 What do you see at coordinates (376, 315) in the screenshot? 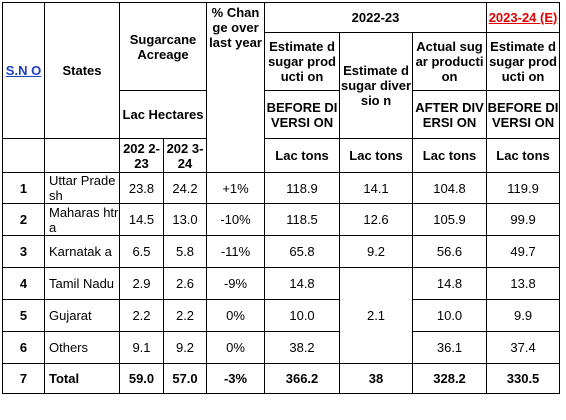
I see `merged-est-div: 2.1` at bounding box center [376, 315].